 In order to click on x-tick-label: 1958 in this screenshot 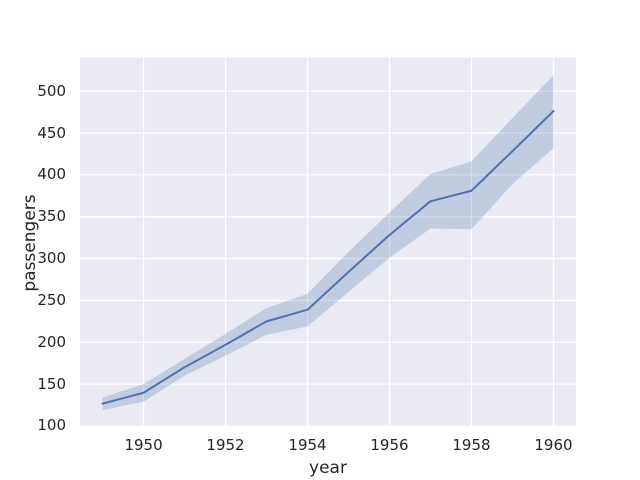, I will do `click(471, 445)`.